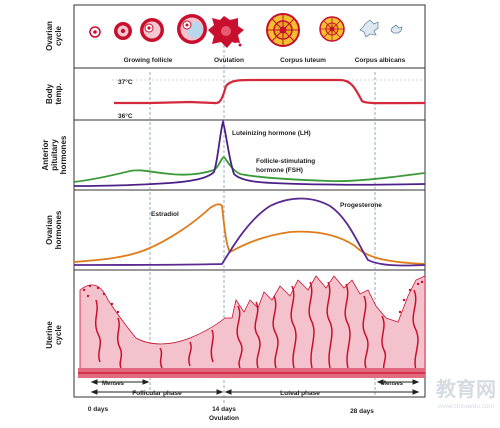  What do you see at coordinates (362, 411) in the screenshot?
I see `axis-label-day28: 28 days` at bounding box center [362, 411].